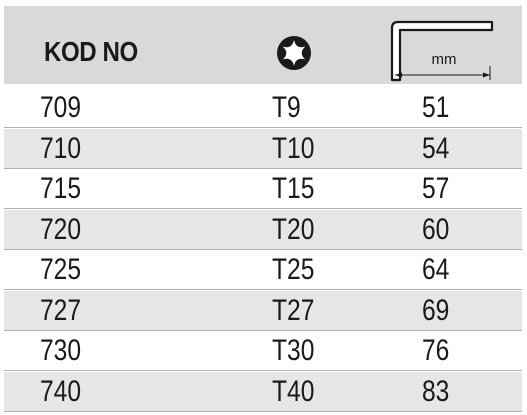  What do you see at coordinates (61, 350) in the screenshot?
I see `cell-code: 730` at bounding box center [61, 350].